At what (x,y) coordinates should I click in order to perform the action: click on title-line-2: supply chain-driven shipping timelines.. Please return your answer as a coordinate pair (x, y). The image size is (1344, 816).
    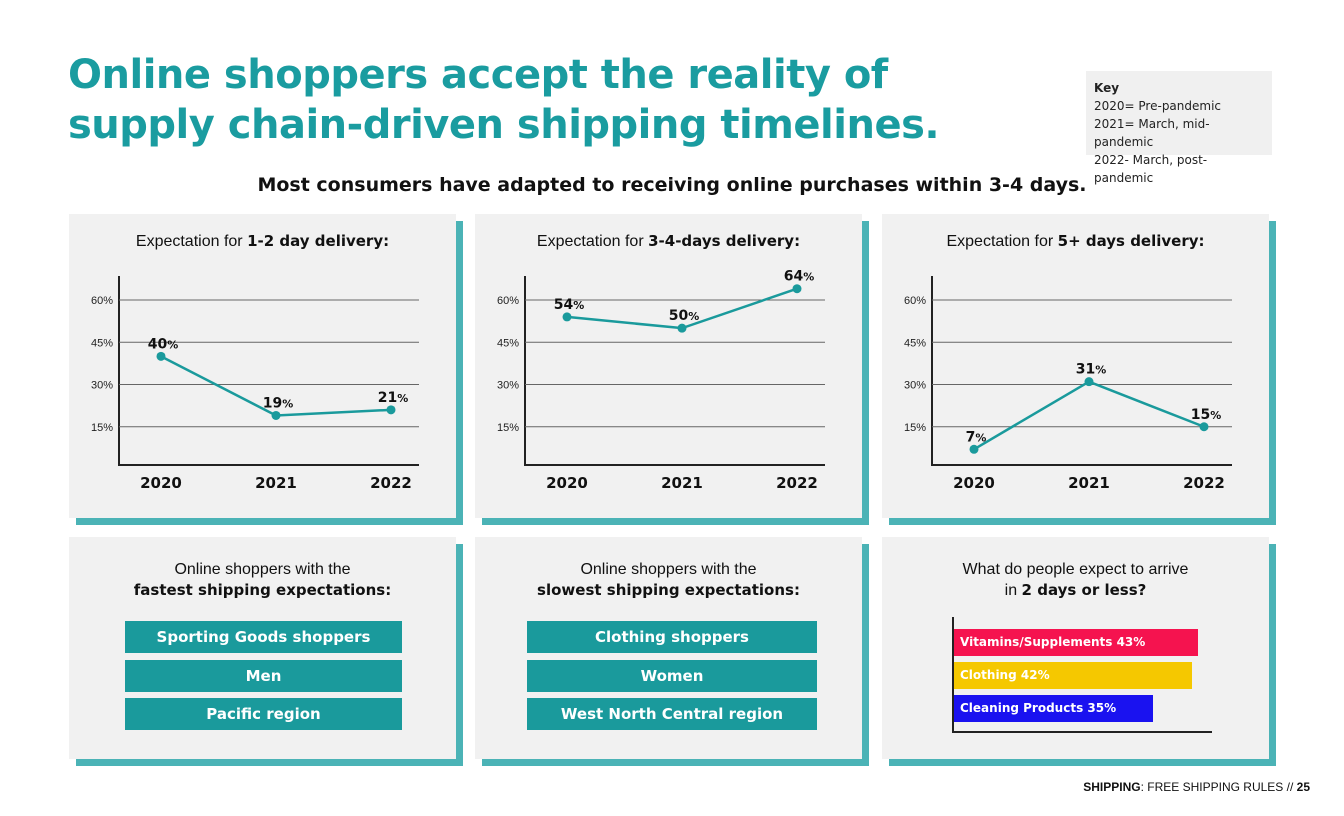
    Looking at the image, I should click on (504, 125).